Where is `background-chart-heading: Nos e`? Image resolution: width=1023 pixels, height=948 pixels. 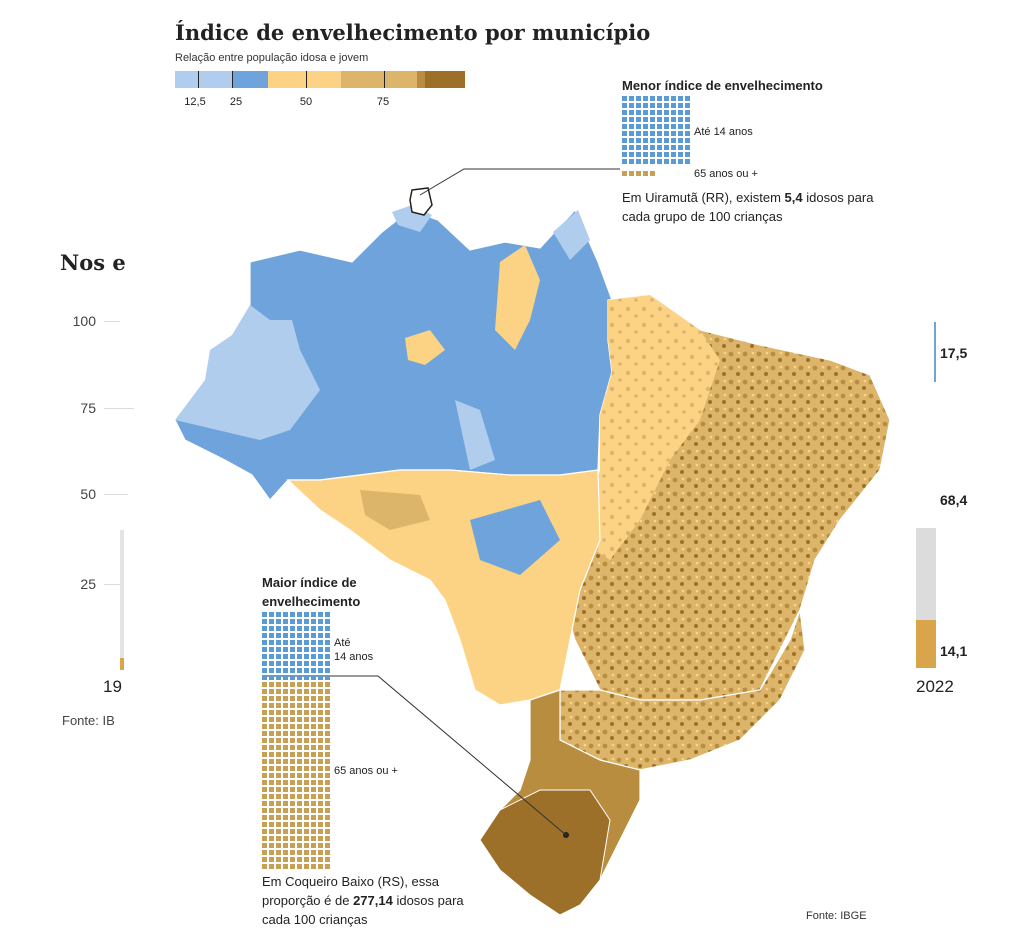 background-chart-heading: Nos e is located at coordinates (93, 262).